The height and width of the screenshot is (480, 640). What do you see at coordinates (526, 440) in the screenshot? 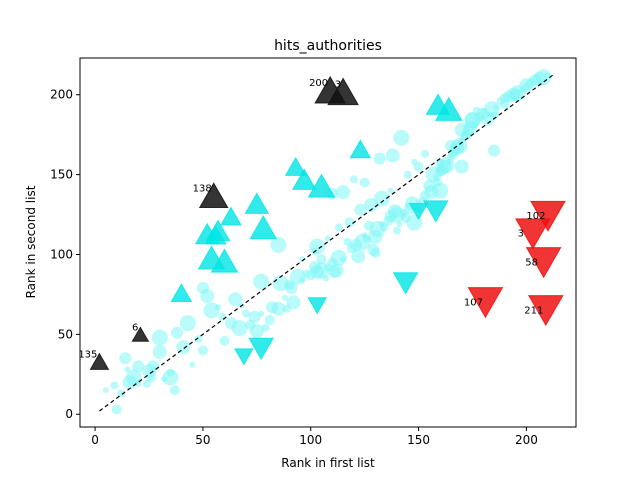
I see `x-tick-label: 200` at bounding box center [526, 440].